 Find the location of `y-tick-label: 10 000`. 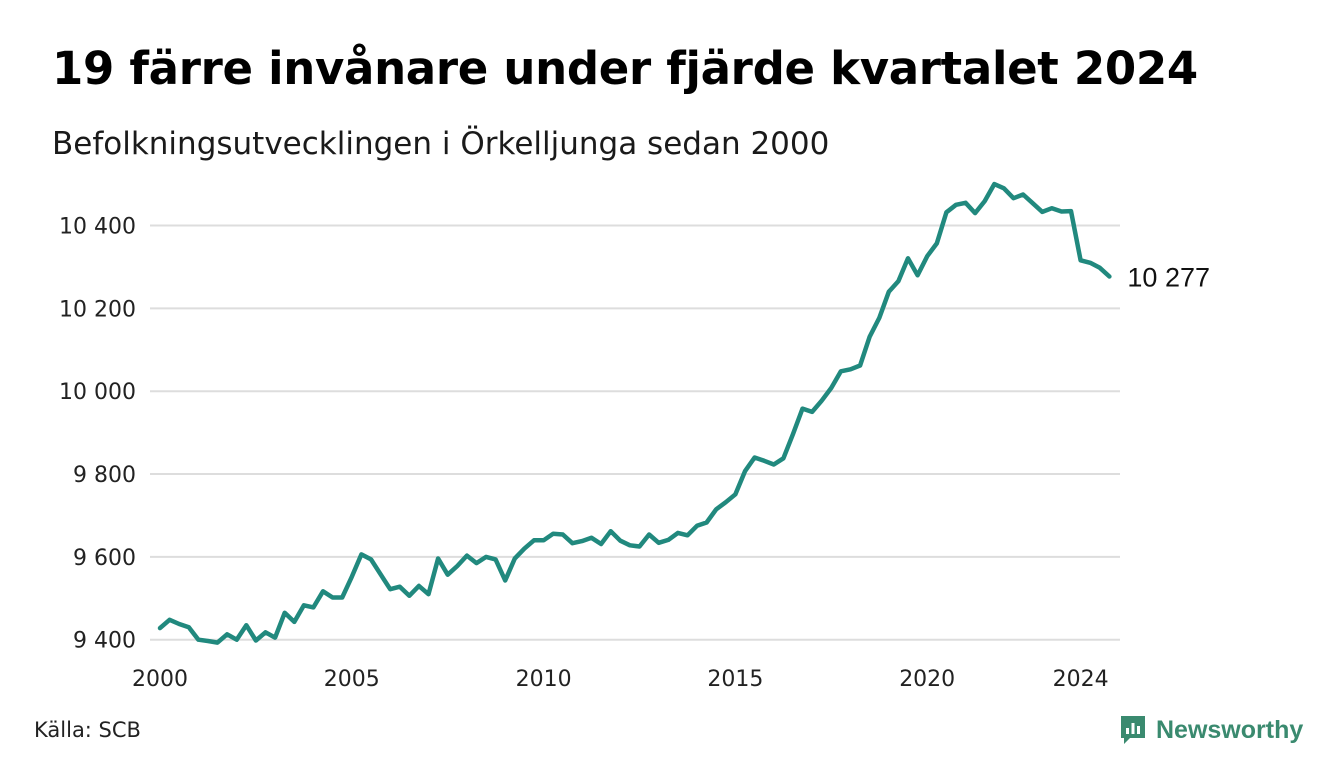

y-tick-label: 10 000 is located at coordinates (97, 392).